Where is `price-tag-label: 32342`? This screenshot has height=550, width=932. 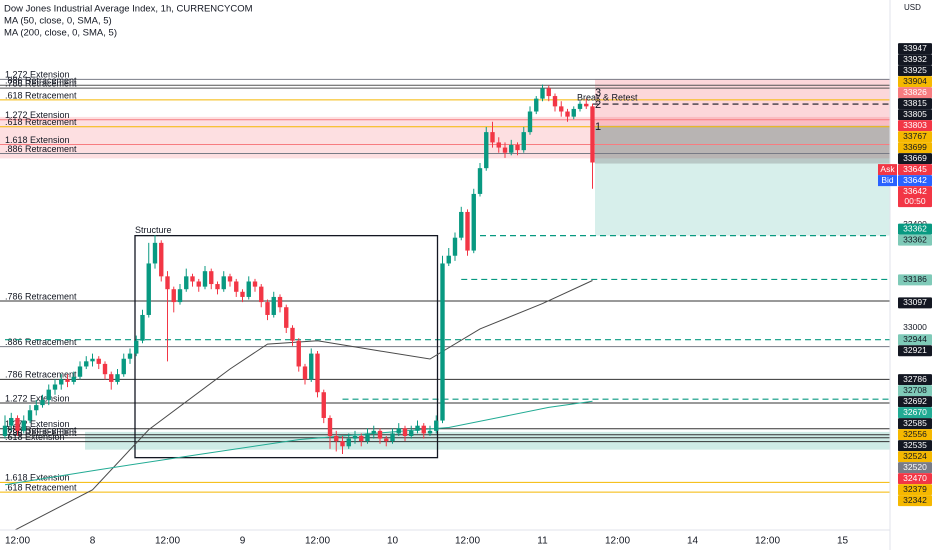 price-tag-label: 32342 is located at coordinates (915, 500).